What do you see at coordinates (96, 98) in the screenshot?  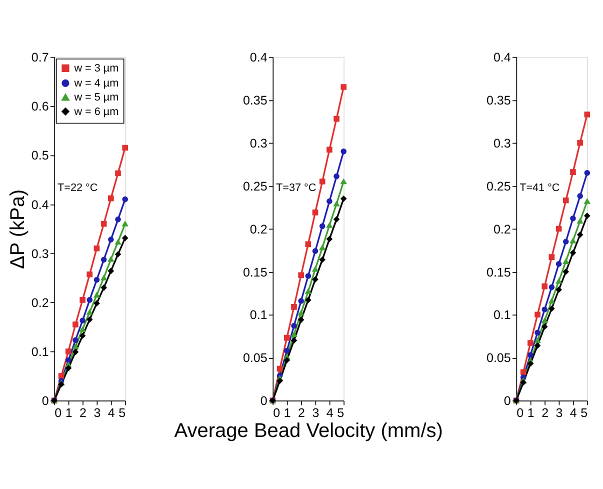 I see `legend-label: w = 5 µm` at bounding box center [96, 98].